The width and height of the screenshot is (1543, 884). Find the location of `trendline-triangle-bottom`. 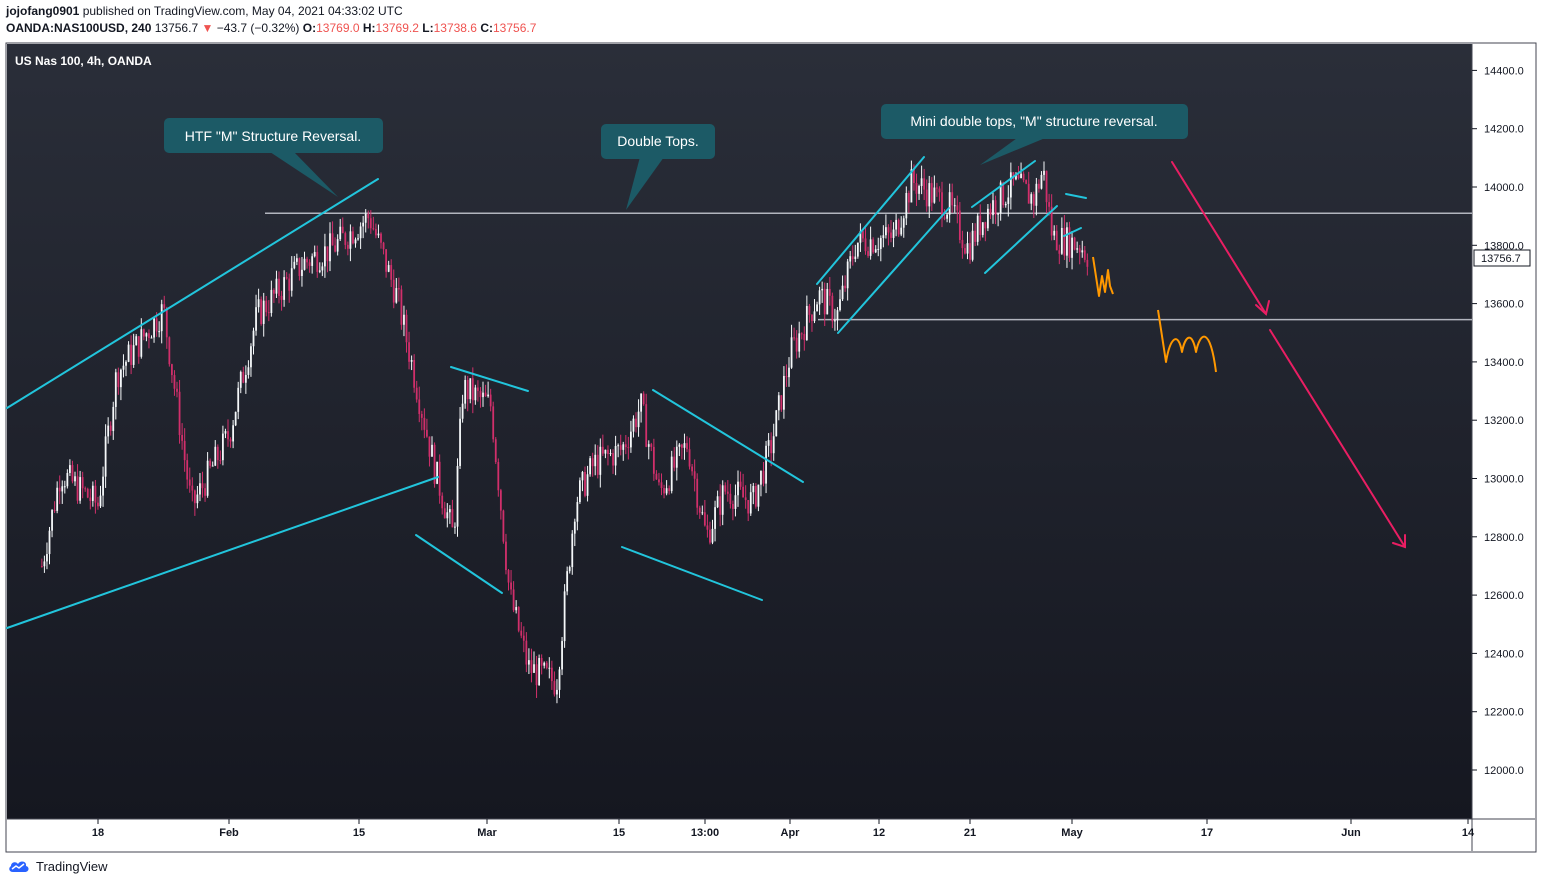

trendline-triangle-bottom is located at coordinates (459, 564).